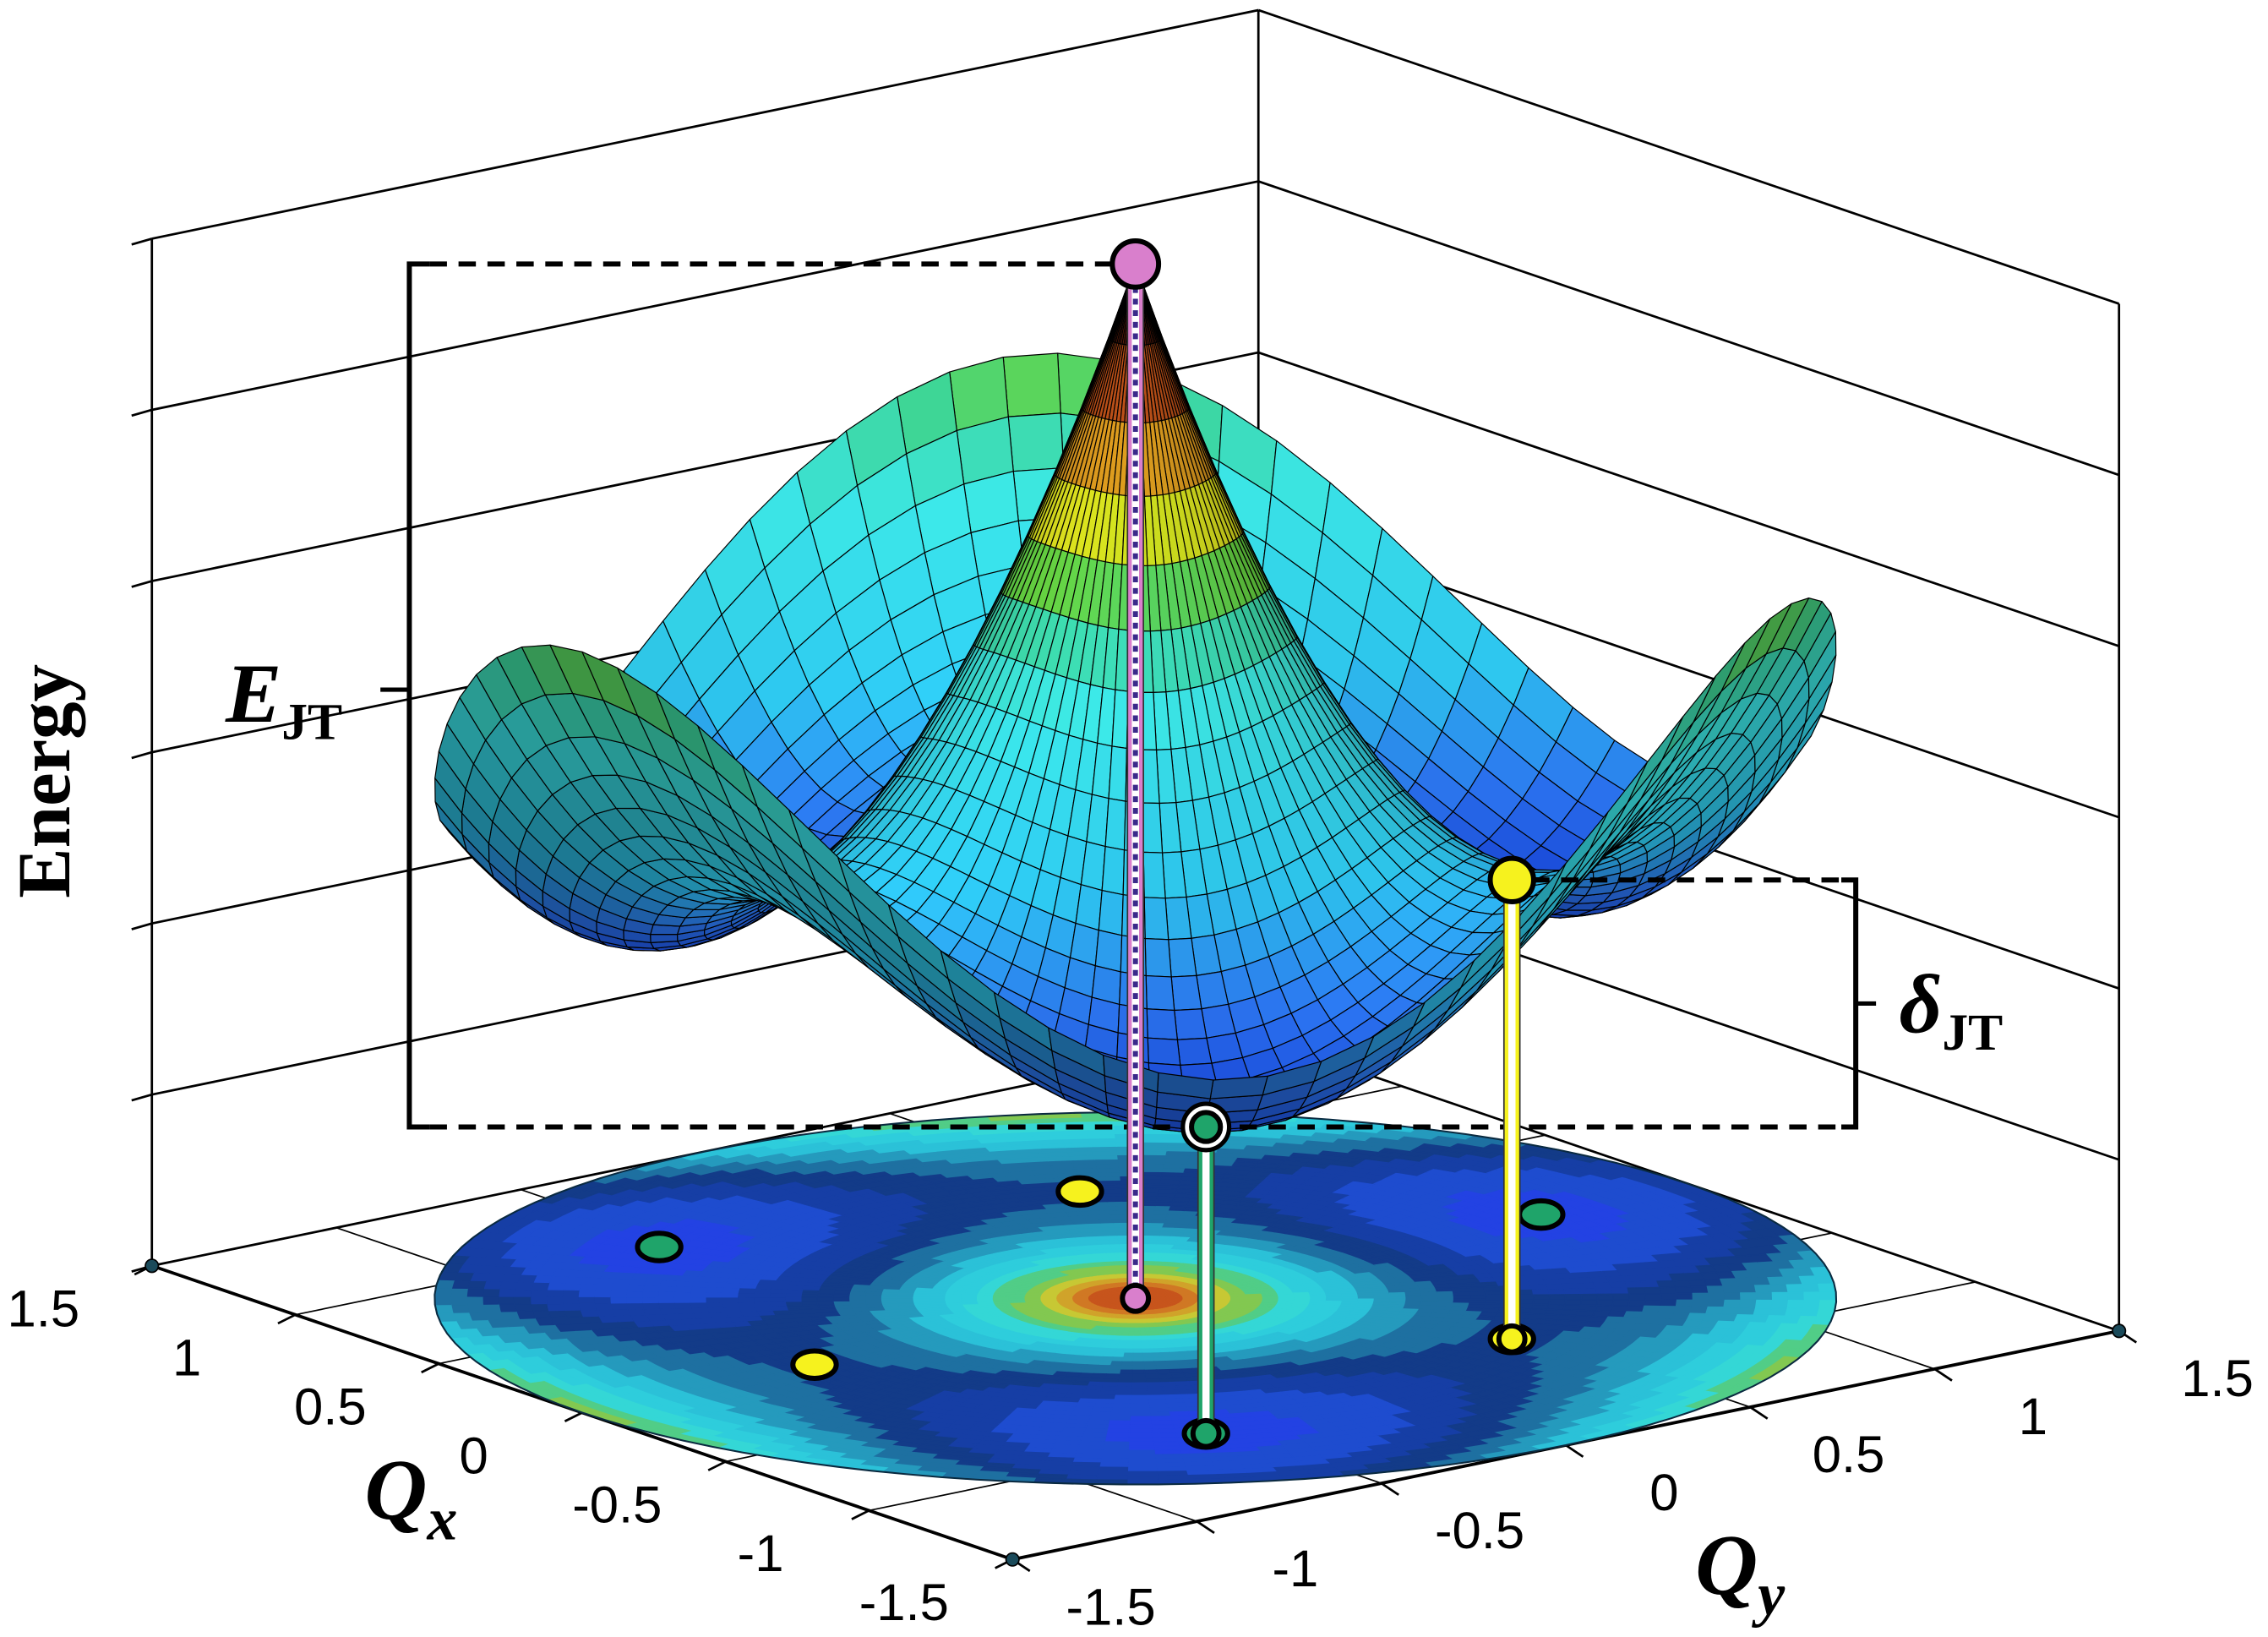 The width and height of the screenshot is (2268, 1637). Describe the element at coordinates (761, 1554) in the screenshot. I see `x-tick-label: -1` at that location.